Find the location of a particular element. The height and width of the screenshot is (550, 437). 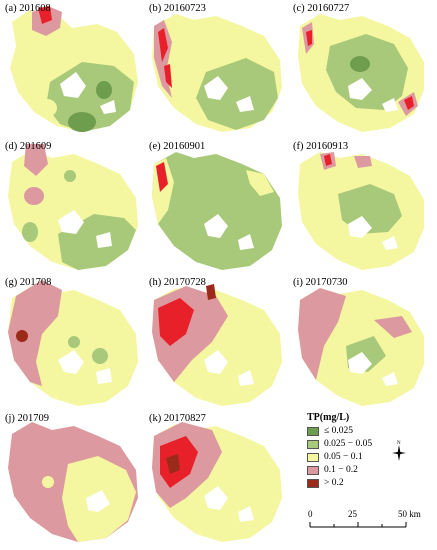

legend-label: 0.1 − 0.2 is located at coordinates (341, 470).